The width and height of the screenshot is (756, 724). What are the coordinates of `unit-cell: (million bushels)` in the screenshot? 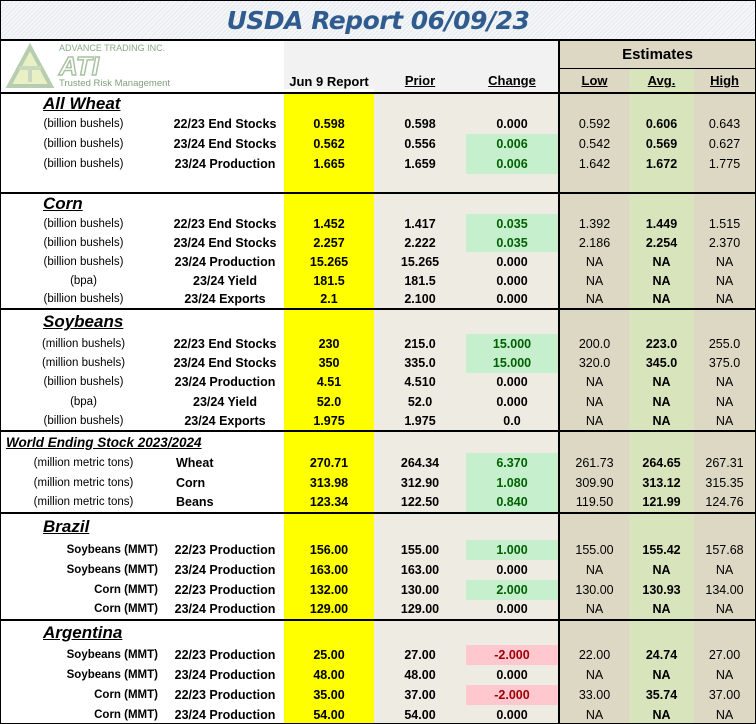 It's located at (83, 343).